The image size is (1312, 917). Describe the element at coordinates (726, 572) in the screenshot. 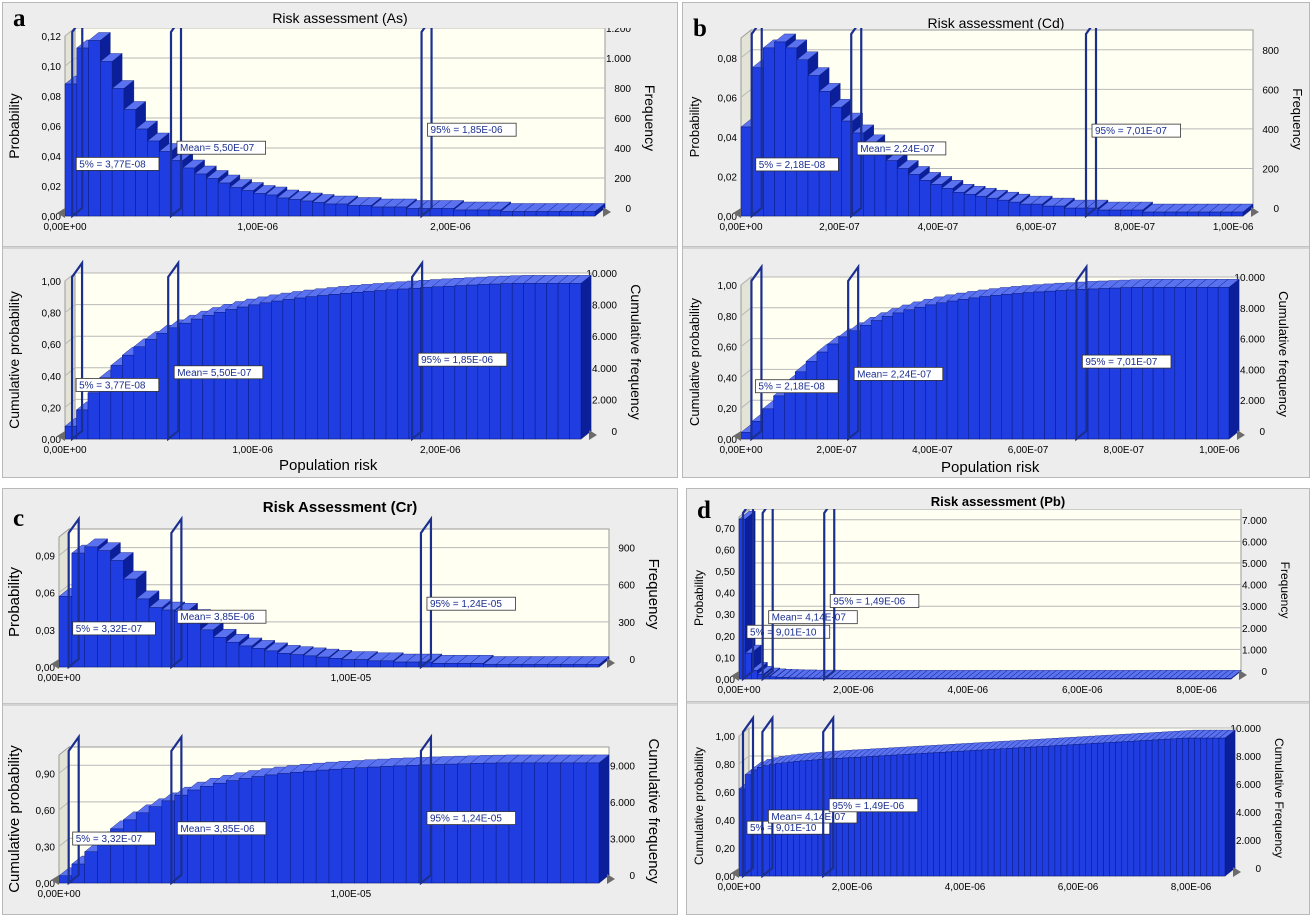

I see `y-tick-label: 0,50` at that location.